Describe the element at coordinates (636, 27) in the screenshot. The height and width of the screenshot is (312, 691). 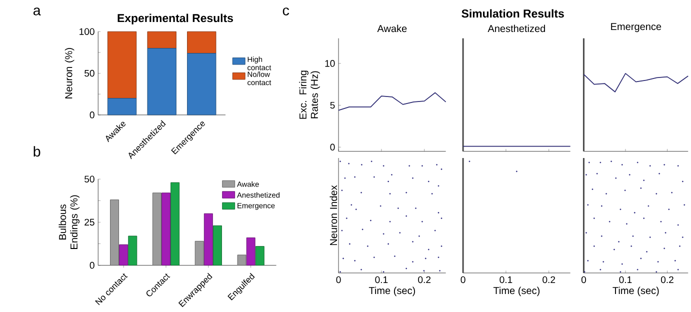
I see `chart-title: Emergence` at that location.